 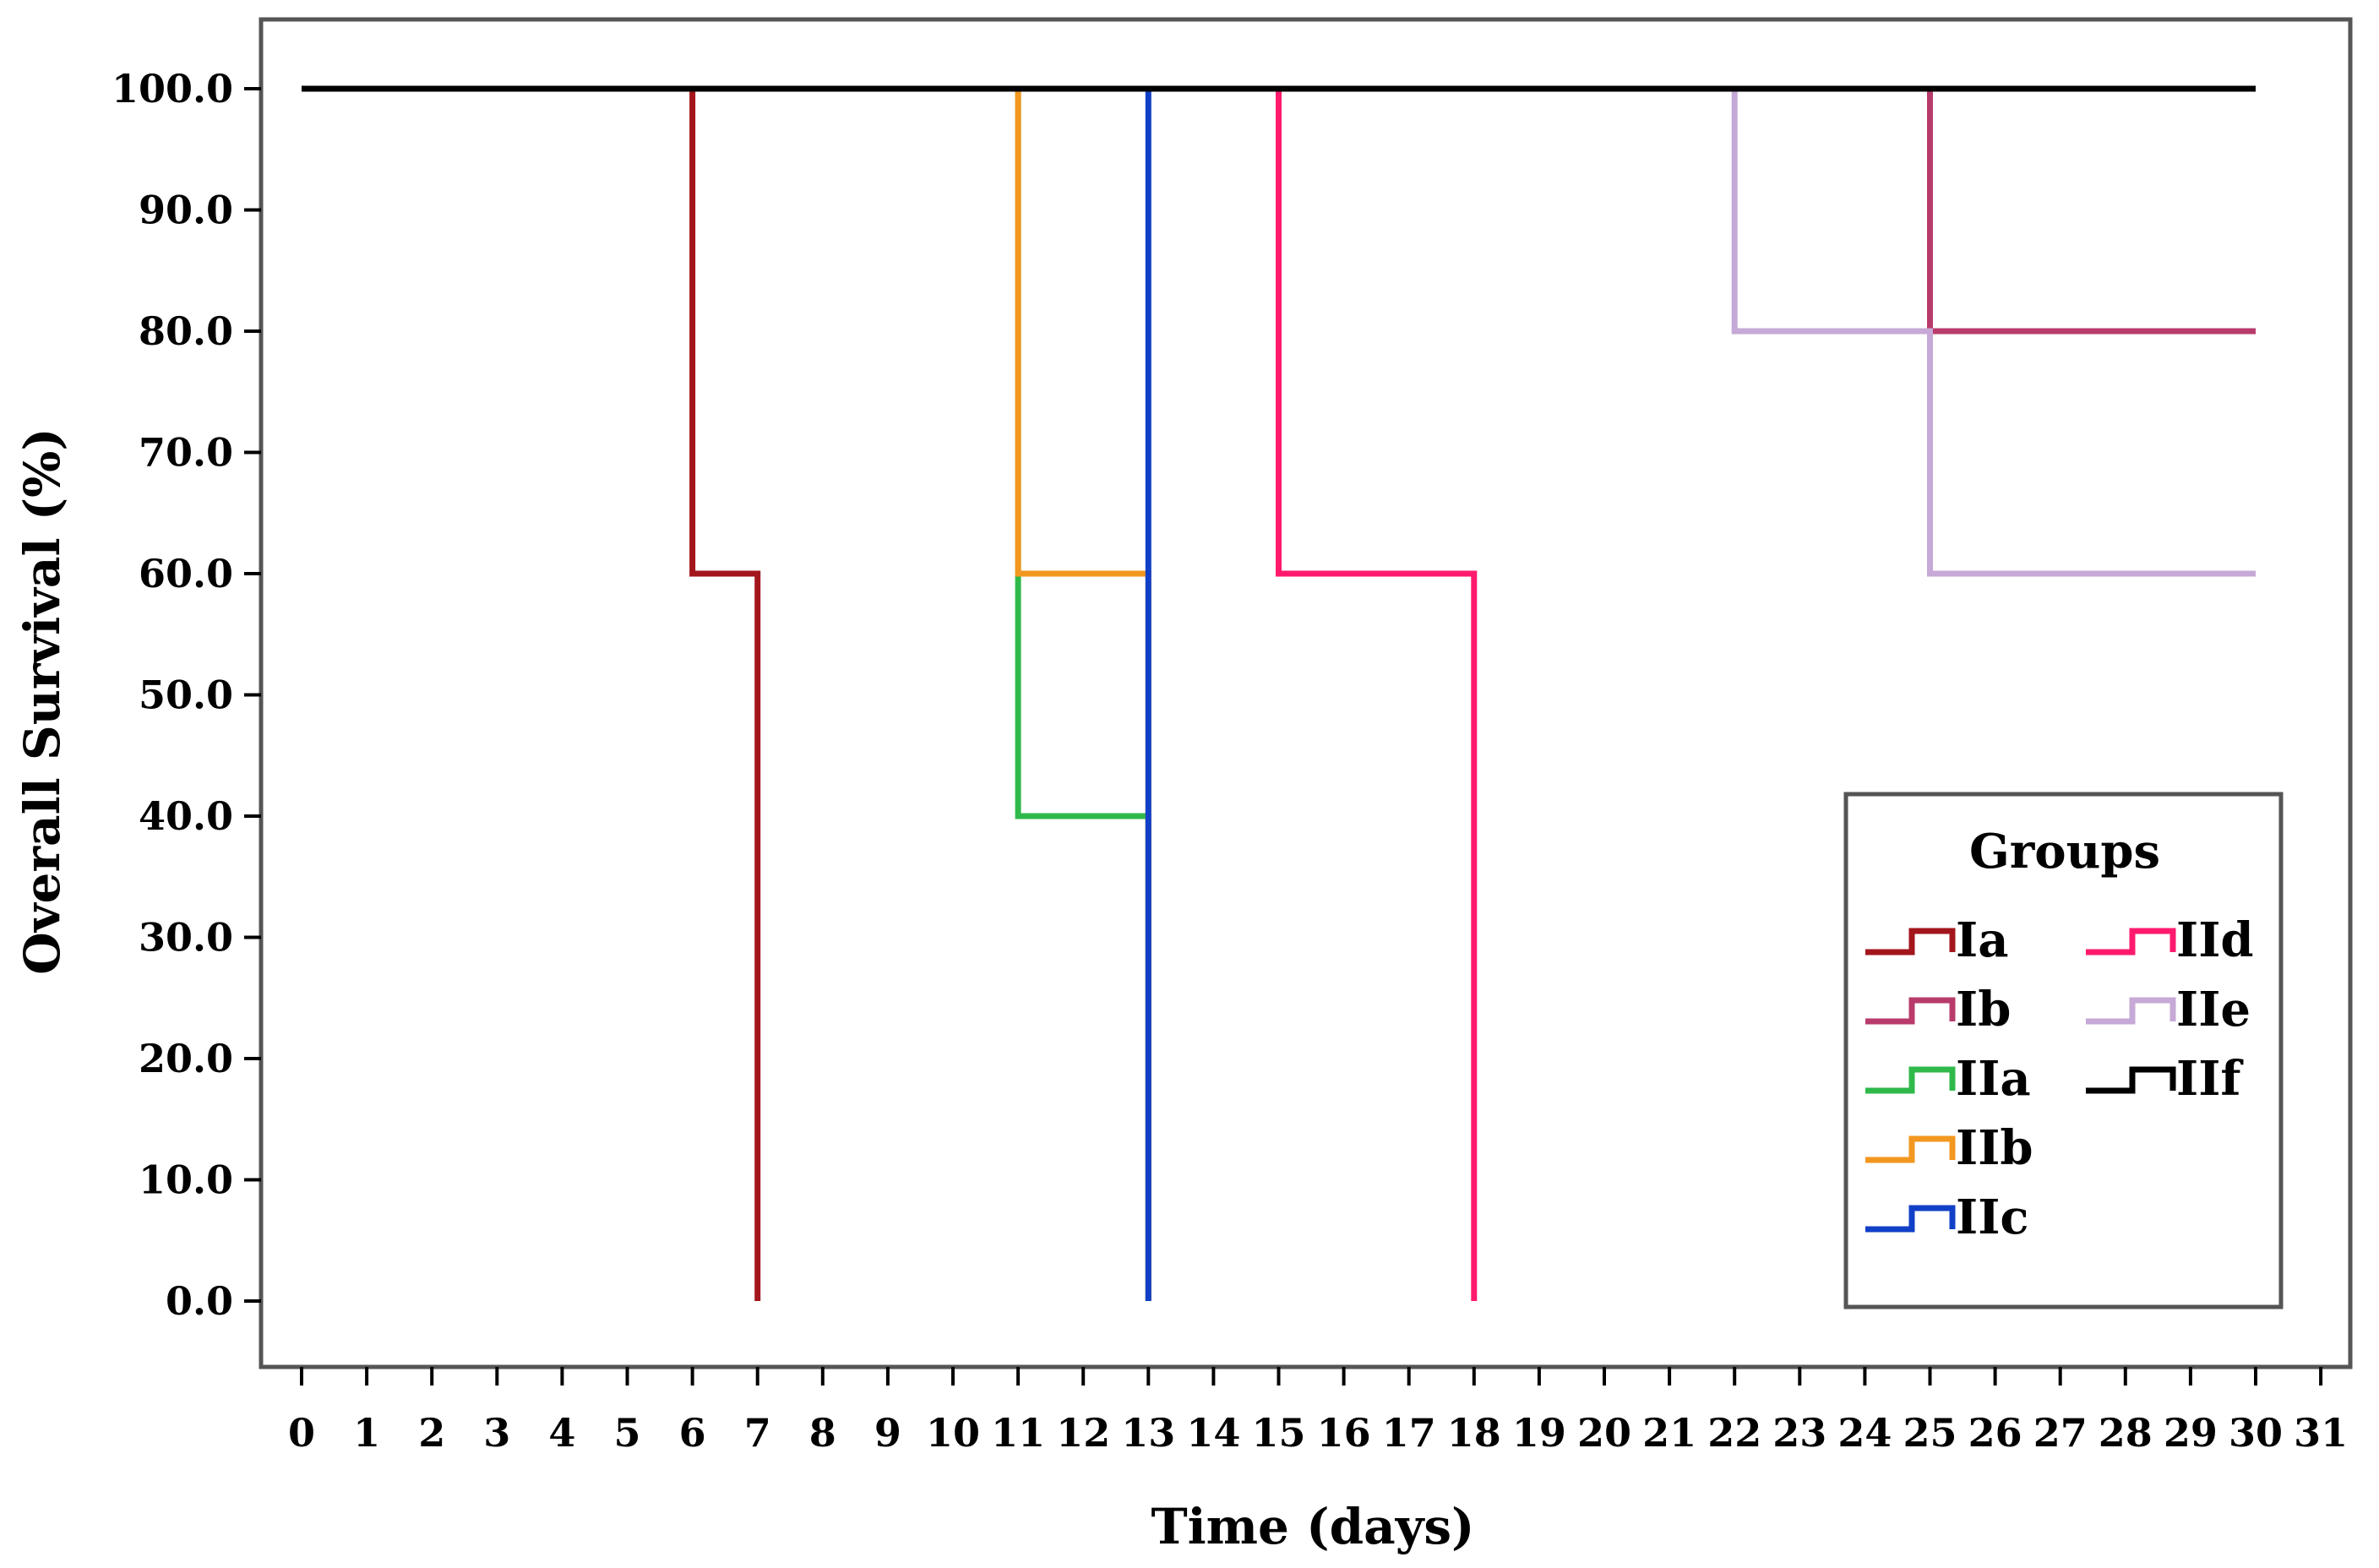 I want to click on x-tick-label: 9, so click(x=887, y=1433).